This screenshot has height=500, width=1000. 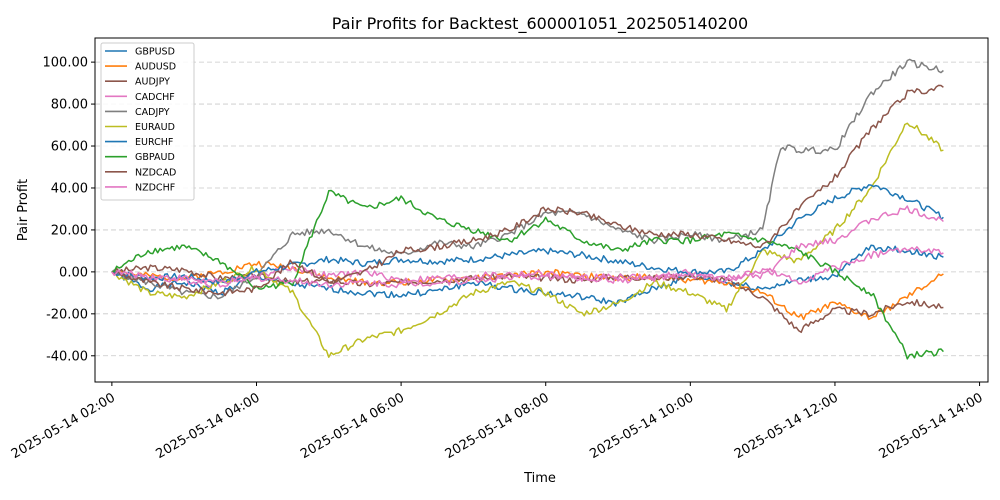 I want to click on y-tick-label: 100.00, so click(x=66, y=63).